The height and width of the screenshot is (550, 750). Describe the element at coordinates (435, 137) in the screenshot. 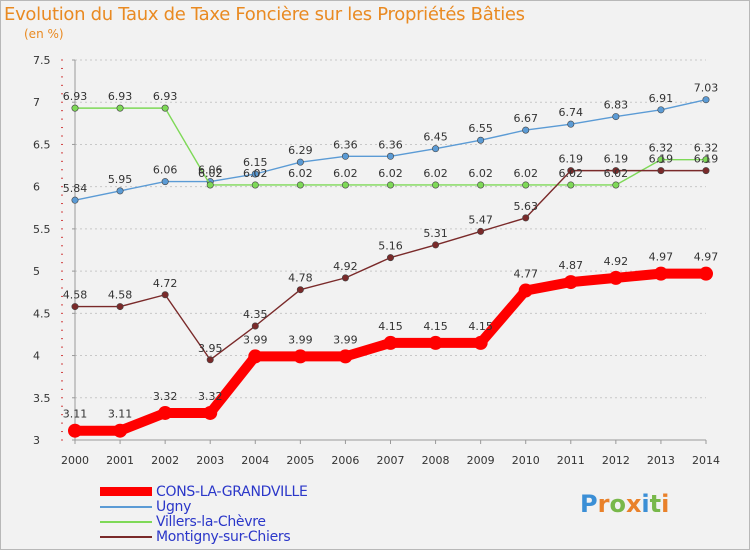

I see `data-label: 6.45` at that location.